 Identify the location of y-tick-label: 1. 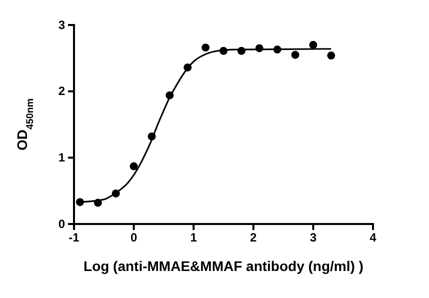
(62, 157).